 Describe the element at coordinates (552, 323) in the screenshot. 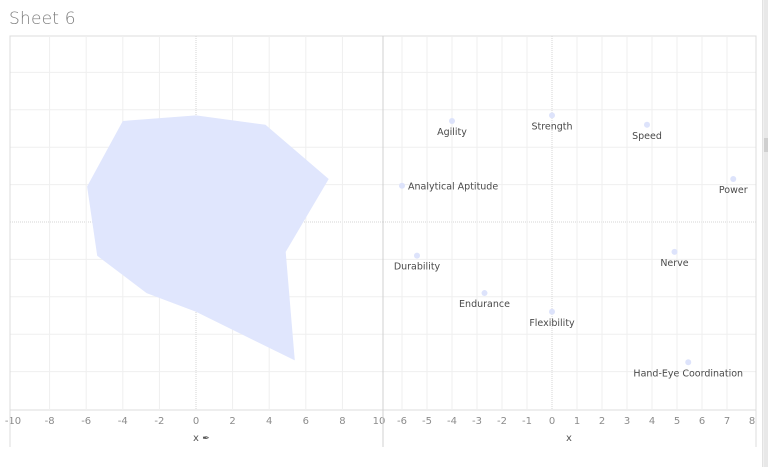

I see `point-label: Flexibility` at that location.